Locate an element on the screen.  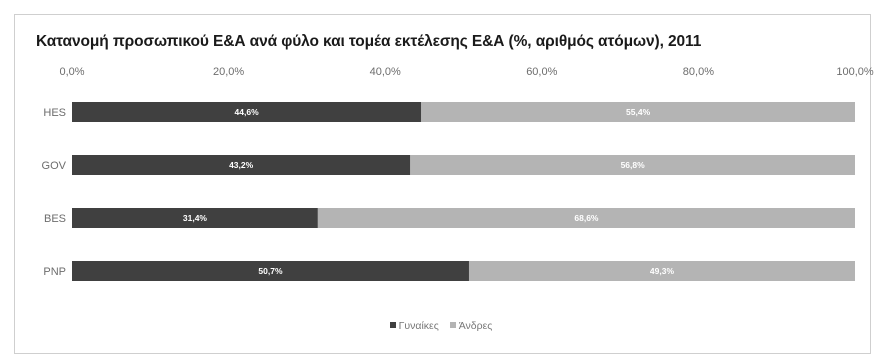
x-axis-tick-labels: 0,0% 20,0% 40,0% 60,0% 80,0% 100,0% is located at coordinates (466, 72).